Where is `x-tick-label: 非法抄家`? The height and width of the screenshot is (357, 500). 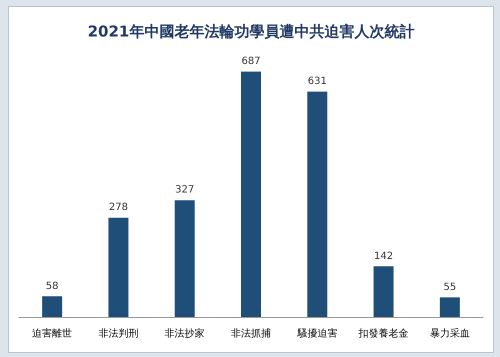
x-tick-label: 非法抄家 is located at coordinates (184, 334).